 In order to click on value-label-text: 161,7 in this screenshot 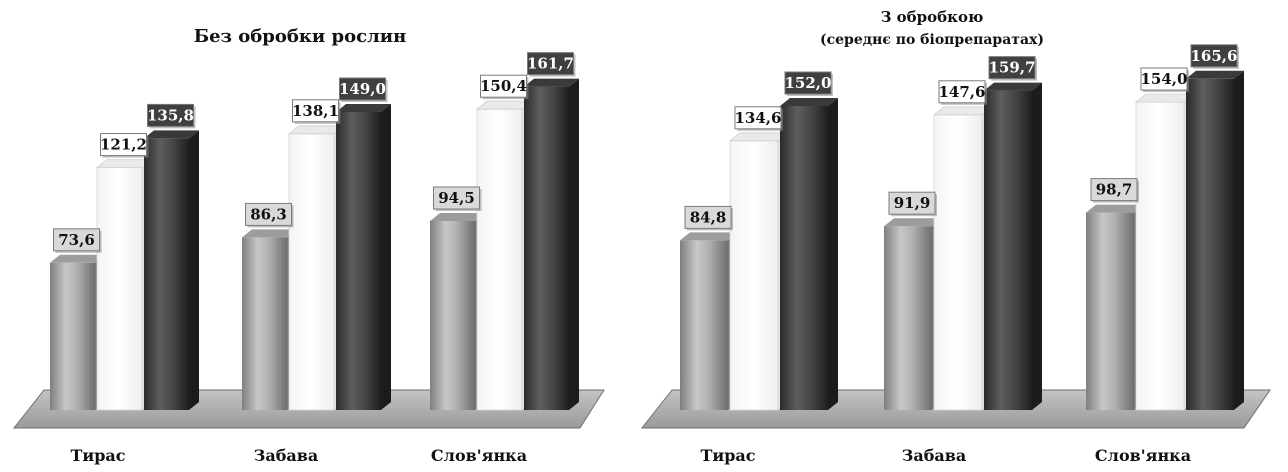, I will do `click(550, 64)`.